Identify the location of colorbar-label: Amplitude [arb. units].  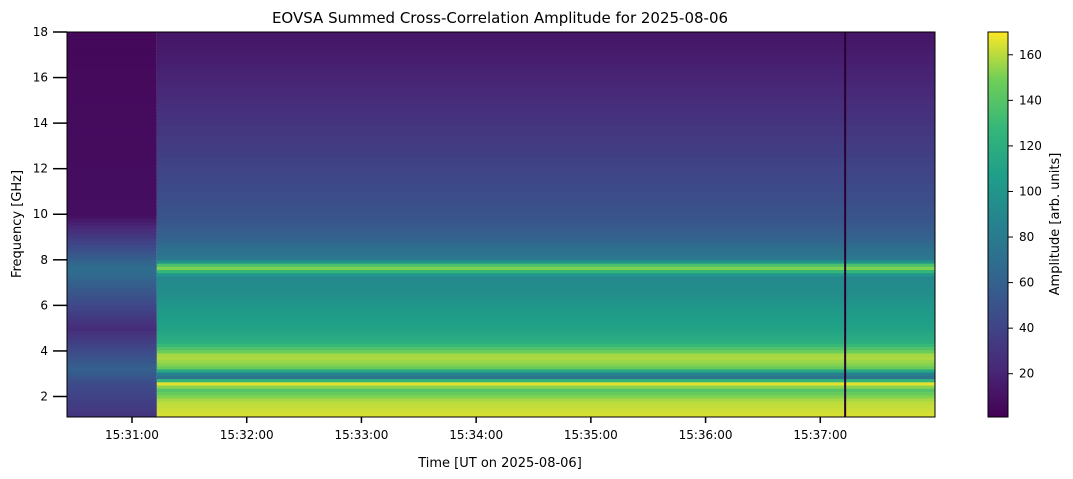
(1055, 224).